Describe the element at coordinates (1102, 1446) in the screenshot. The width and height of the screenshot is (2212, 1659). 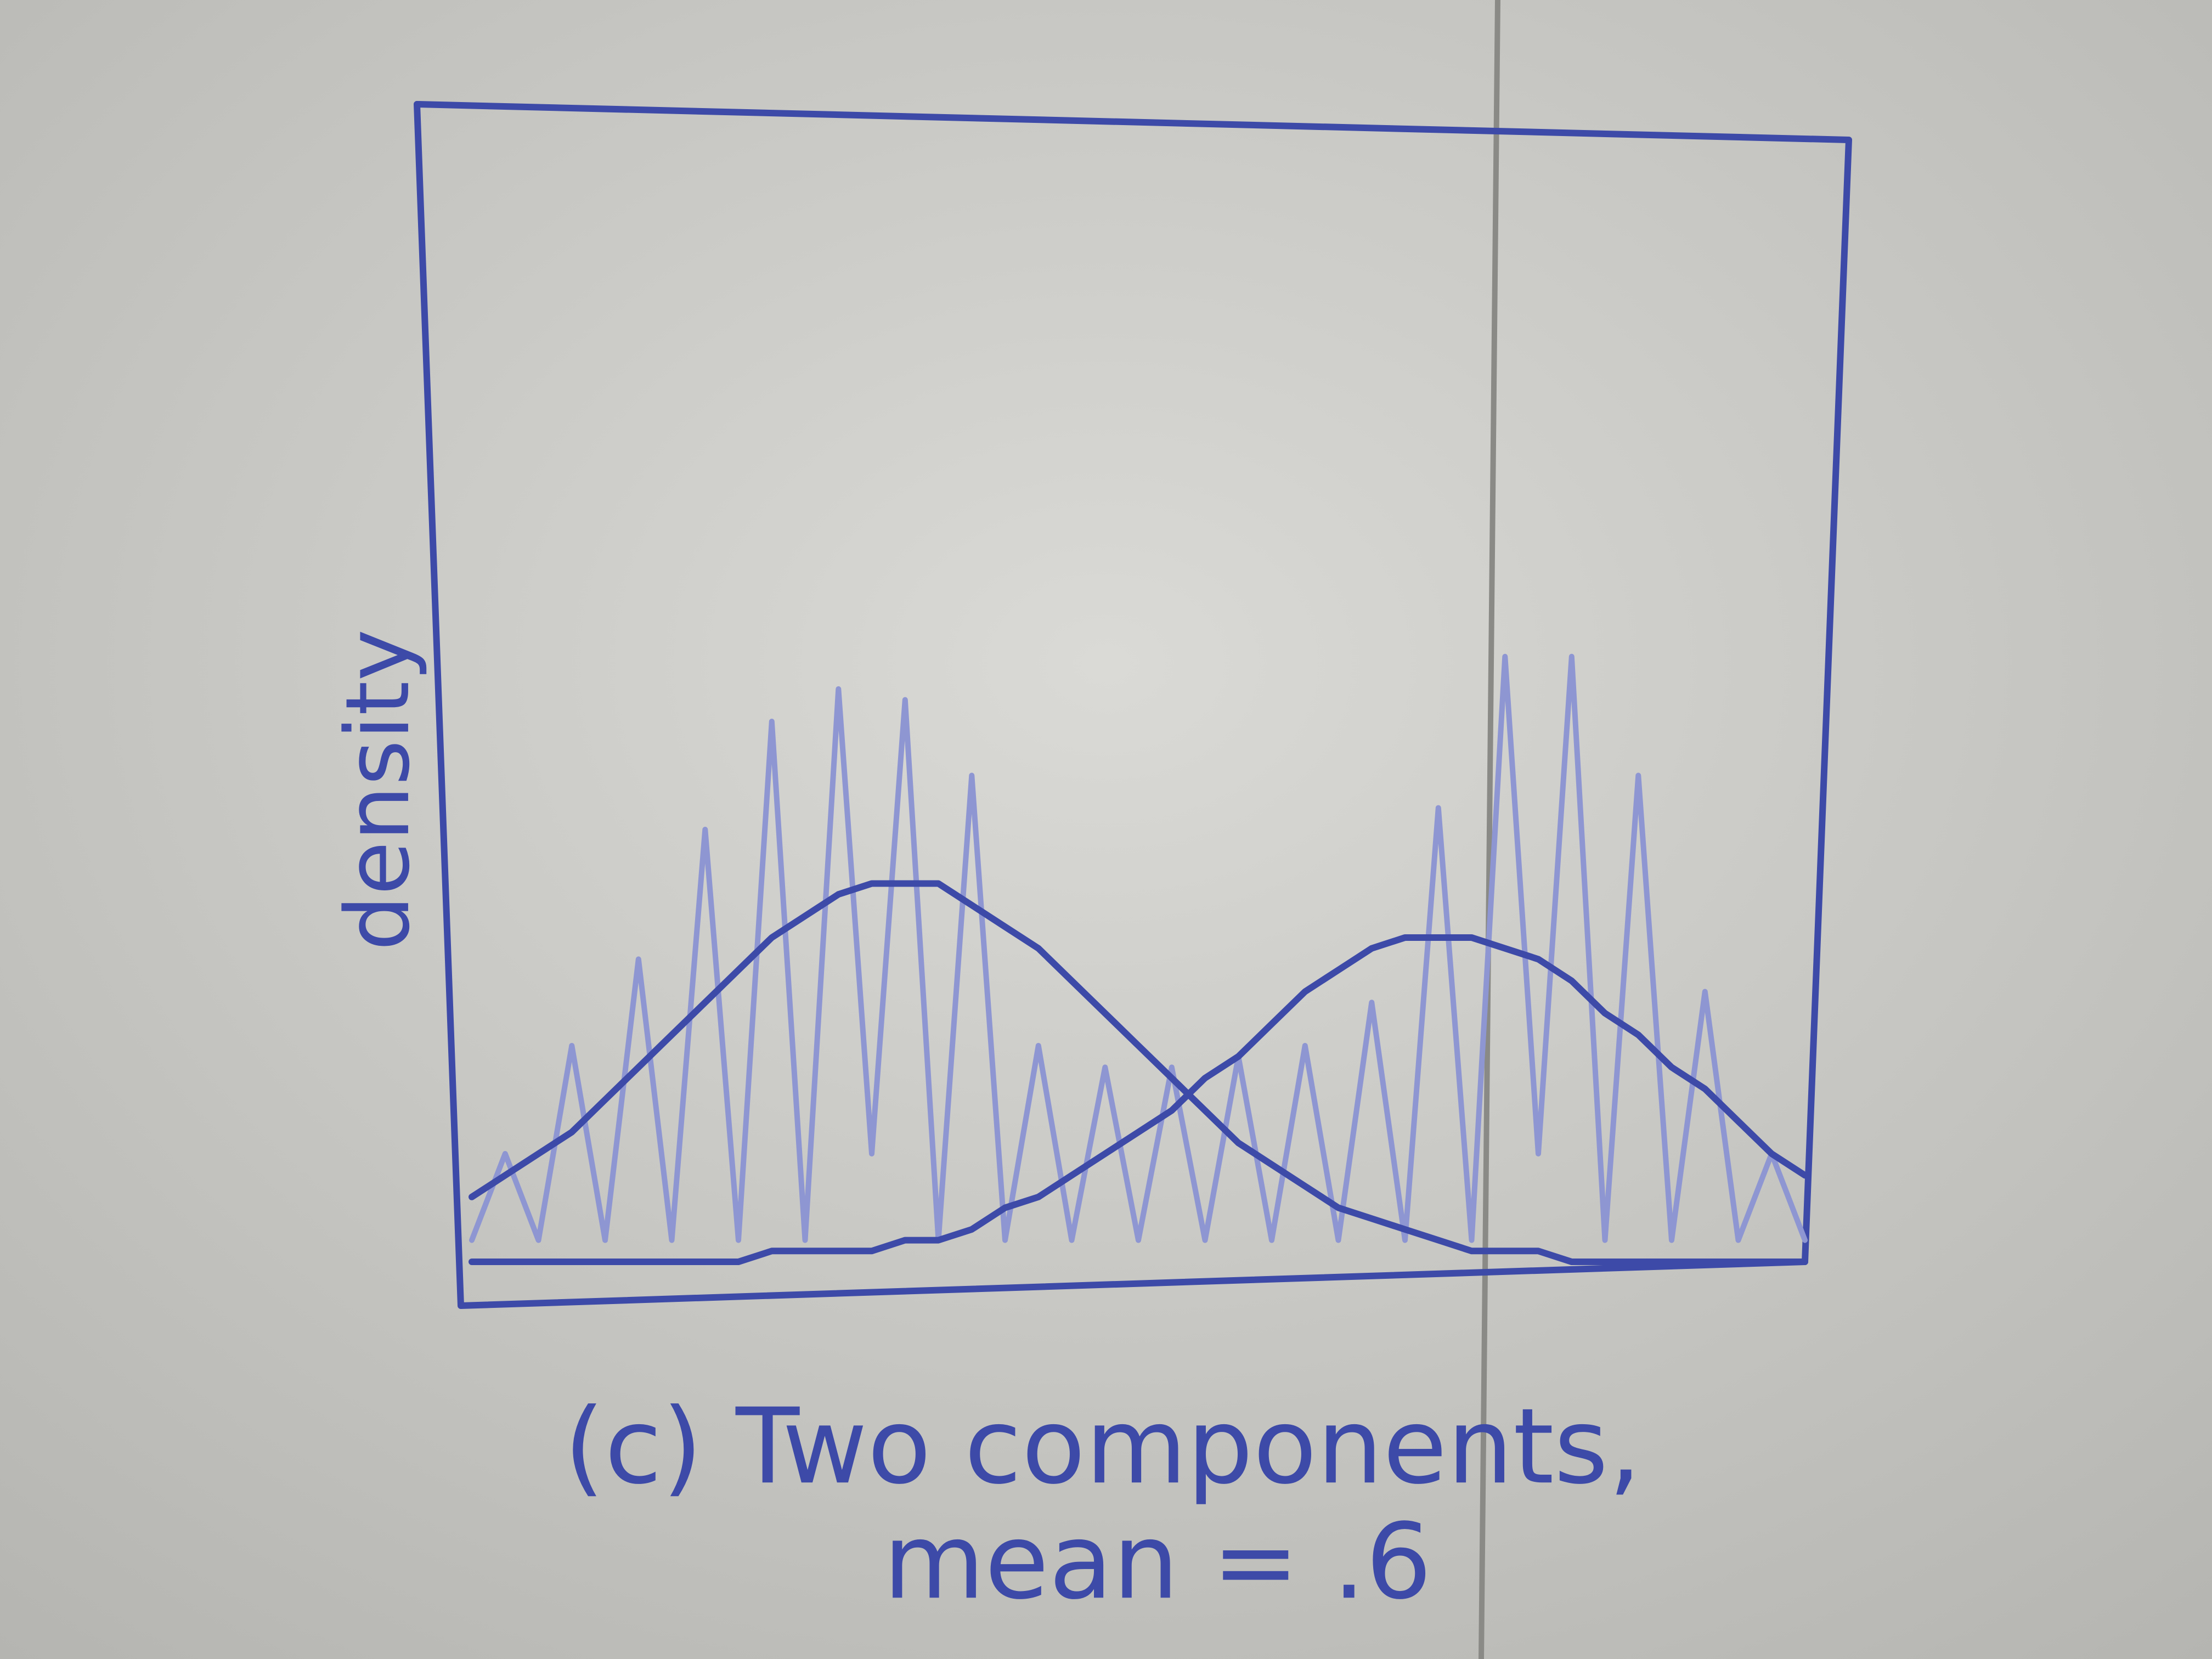
I see `caption-line: (c) Two components,` at that location.